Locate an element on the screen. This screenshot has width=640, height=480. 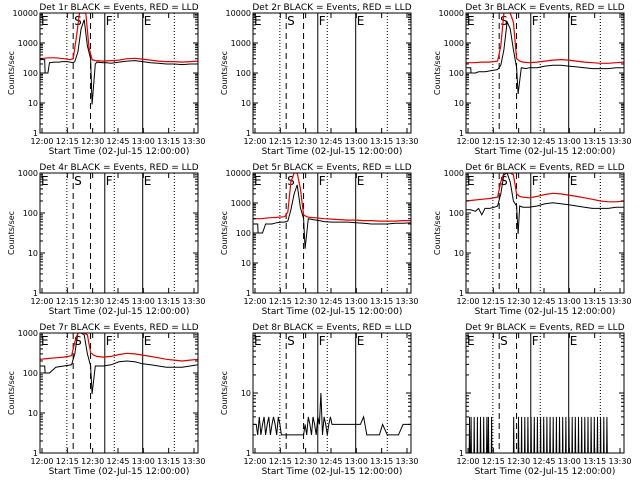
panel-frame is located at coordinates (119, 393).